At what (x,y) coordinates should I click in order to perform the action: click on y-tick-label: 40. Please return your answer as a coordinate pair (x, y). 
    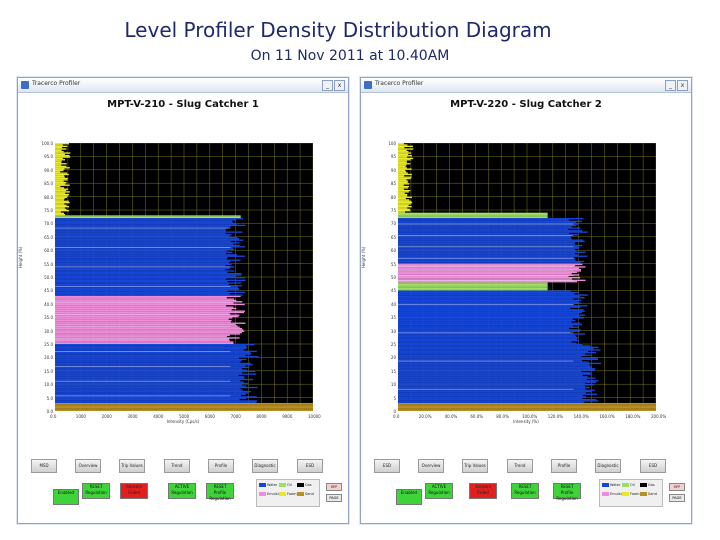
    Looking at the image, I should click on (393, 304).